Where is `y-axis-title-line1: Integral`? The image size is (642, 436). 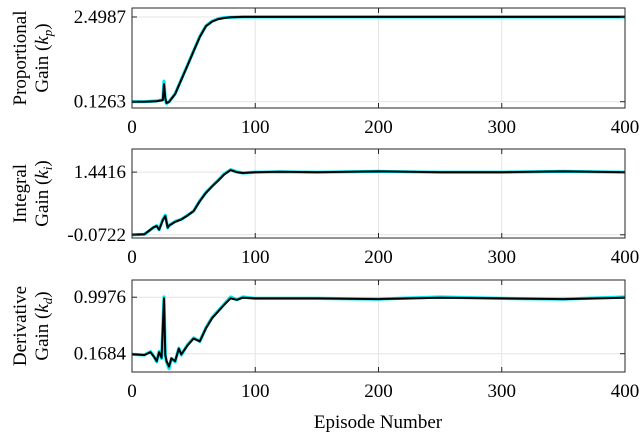 y-axis-title-line1: Integral is located at coordinates (20, 193).